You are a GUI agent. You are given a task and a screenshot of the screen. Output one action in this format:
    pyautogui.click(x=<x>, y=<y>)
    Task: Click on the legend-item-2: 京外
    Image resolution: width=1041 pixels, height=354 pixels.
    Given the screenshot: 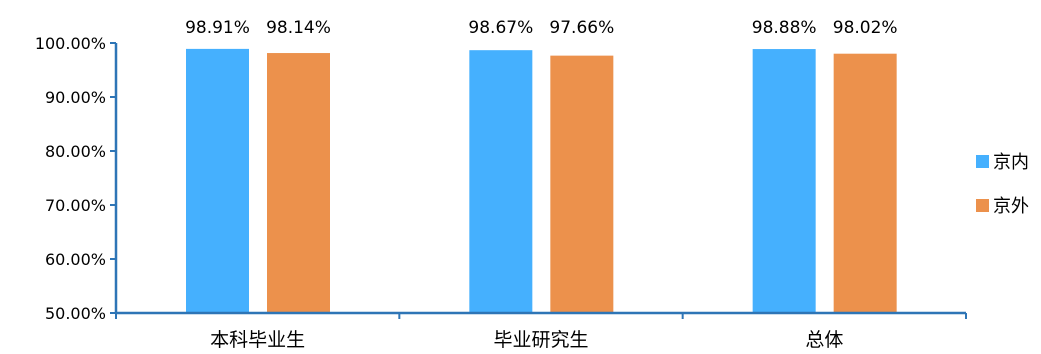 What is the action you would take?
    pyautogui.click(x=1002, y=206)
    